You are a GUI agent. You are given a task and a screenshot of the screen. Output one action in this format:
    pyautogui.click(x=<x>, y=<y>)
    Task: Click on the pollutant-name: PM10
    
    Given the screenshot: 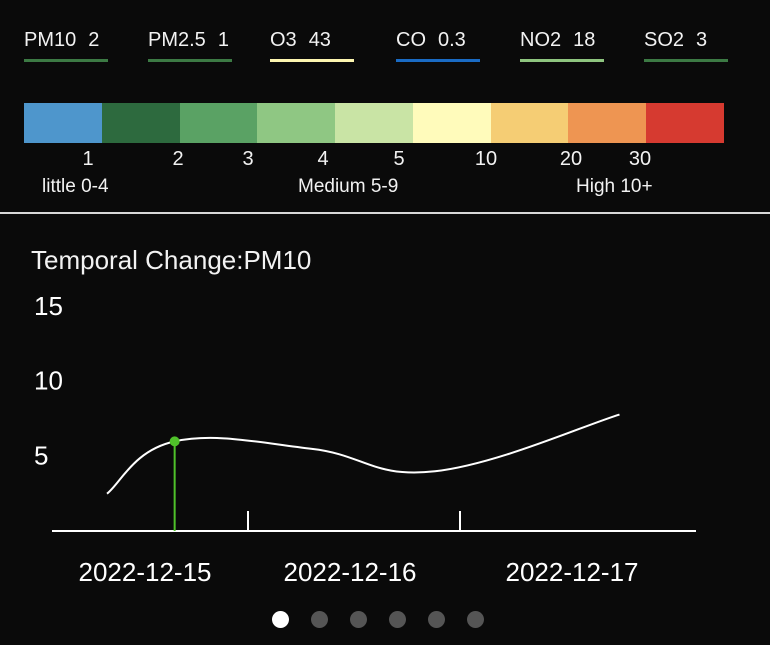 What is the action you would take?
    pyautogui.click(x=50, y=40)
    